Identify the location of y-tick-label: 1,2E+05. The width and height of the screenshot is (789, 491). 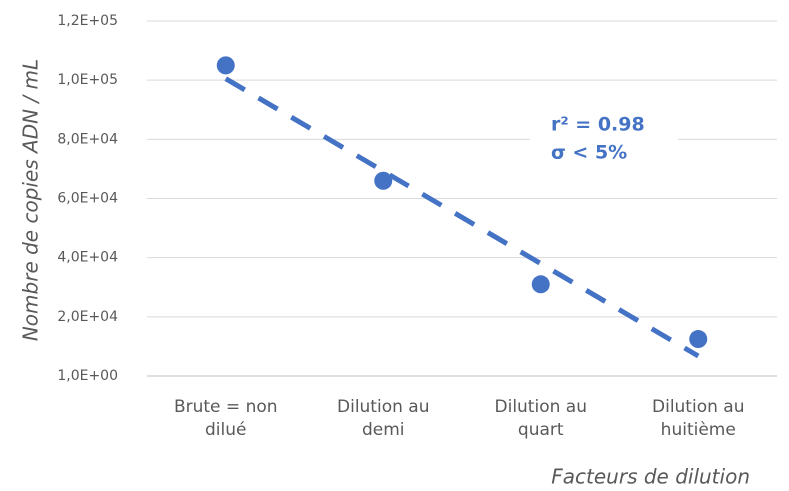
(87, 21).